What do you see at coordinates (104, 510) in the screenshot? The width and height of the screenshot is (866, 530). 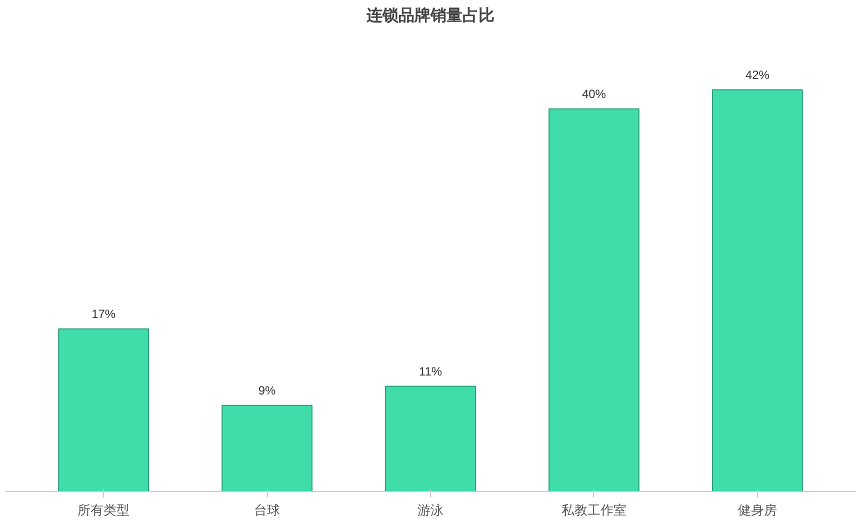 I see `x-tick-label: 所有类型` at bounding box center [104, 510].